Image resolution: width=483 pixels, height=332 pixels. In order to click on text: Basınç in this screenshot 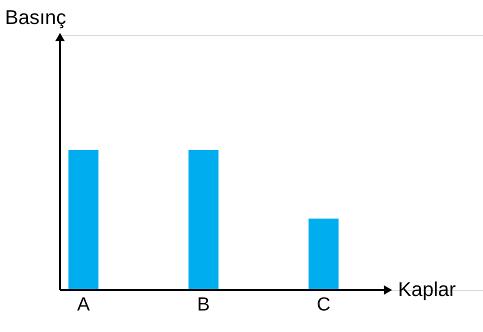, I will do `click(35, 18)`.